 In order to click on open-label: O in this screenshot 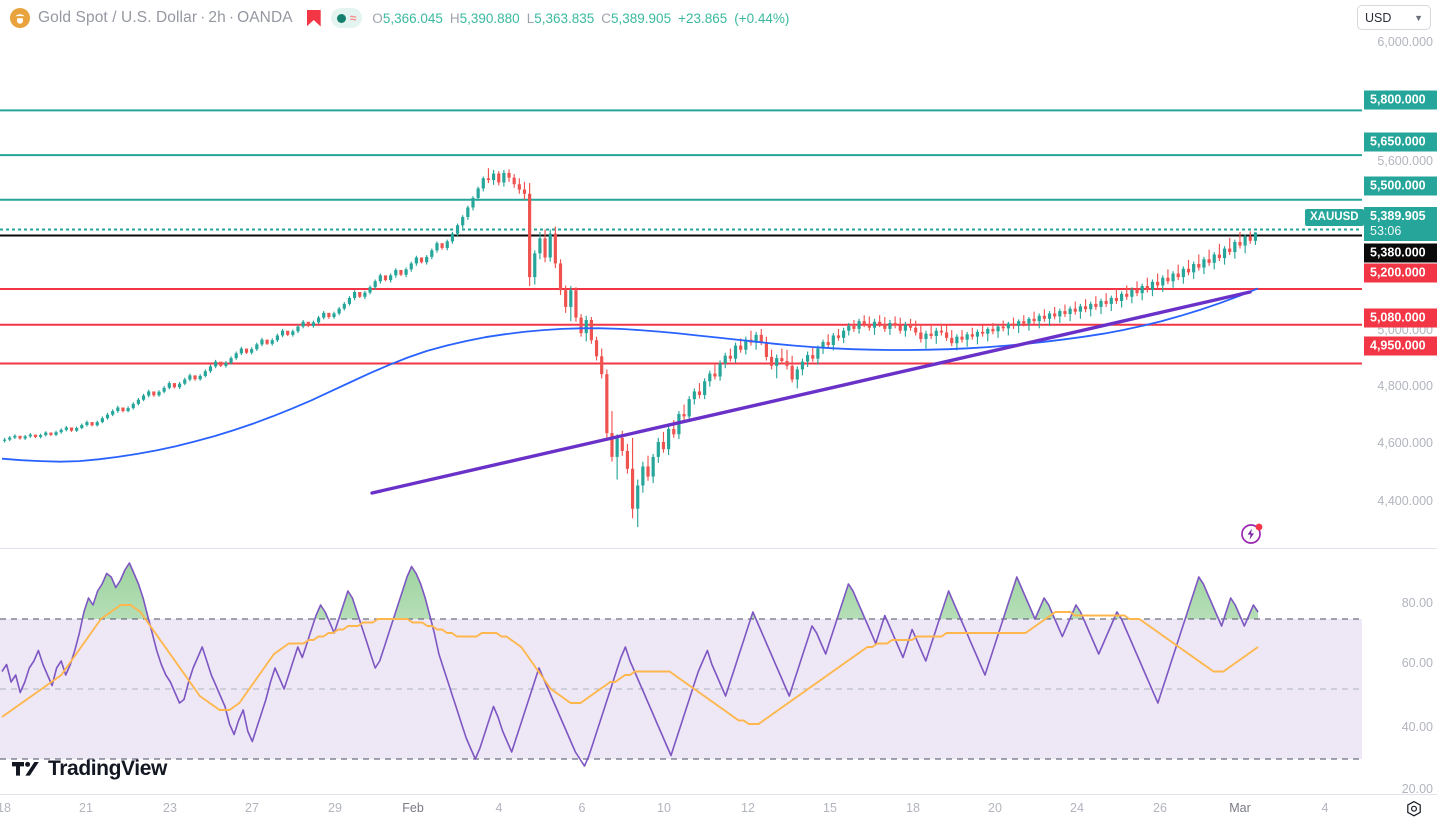, I will do `click(377, 18)`.